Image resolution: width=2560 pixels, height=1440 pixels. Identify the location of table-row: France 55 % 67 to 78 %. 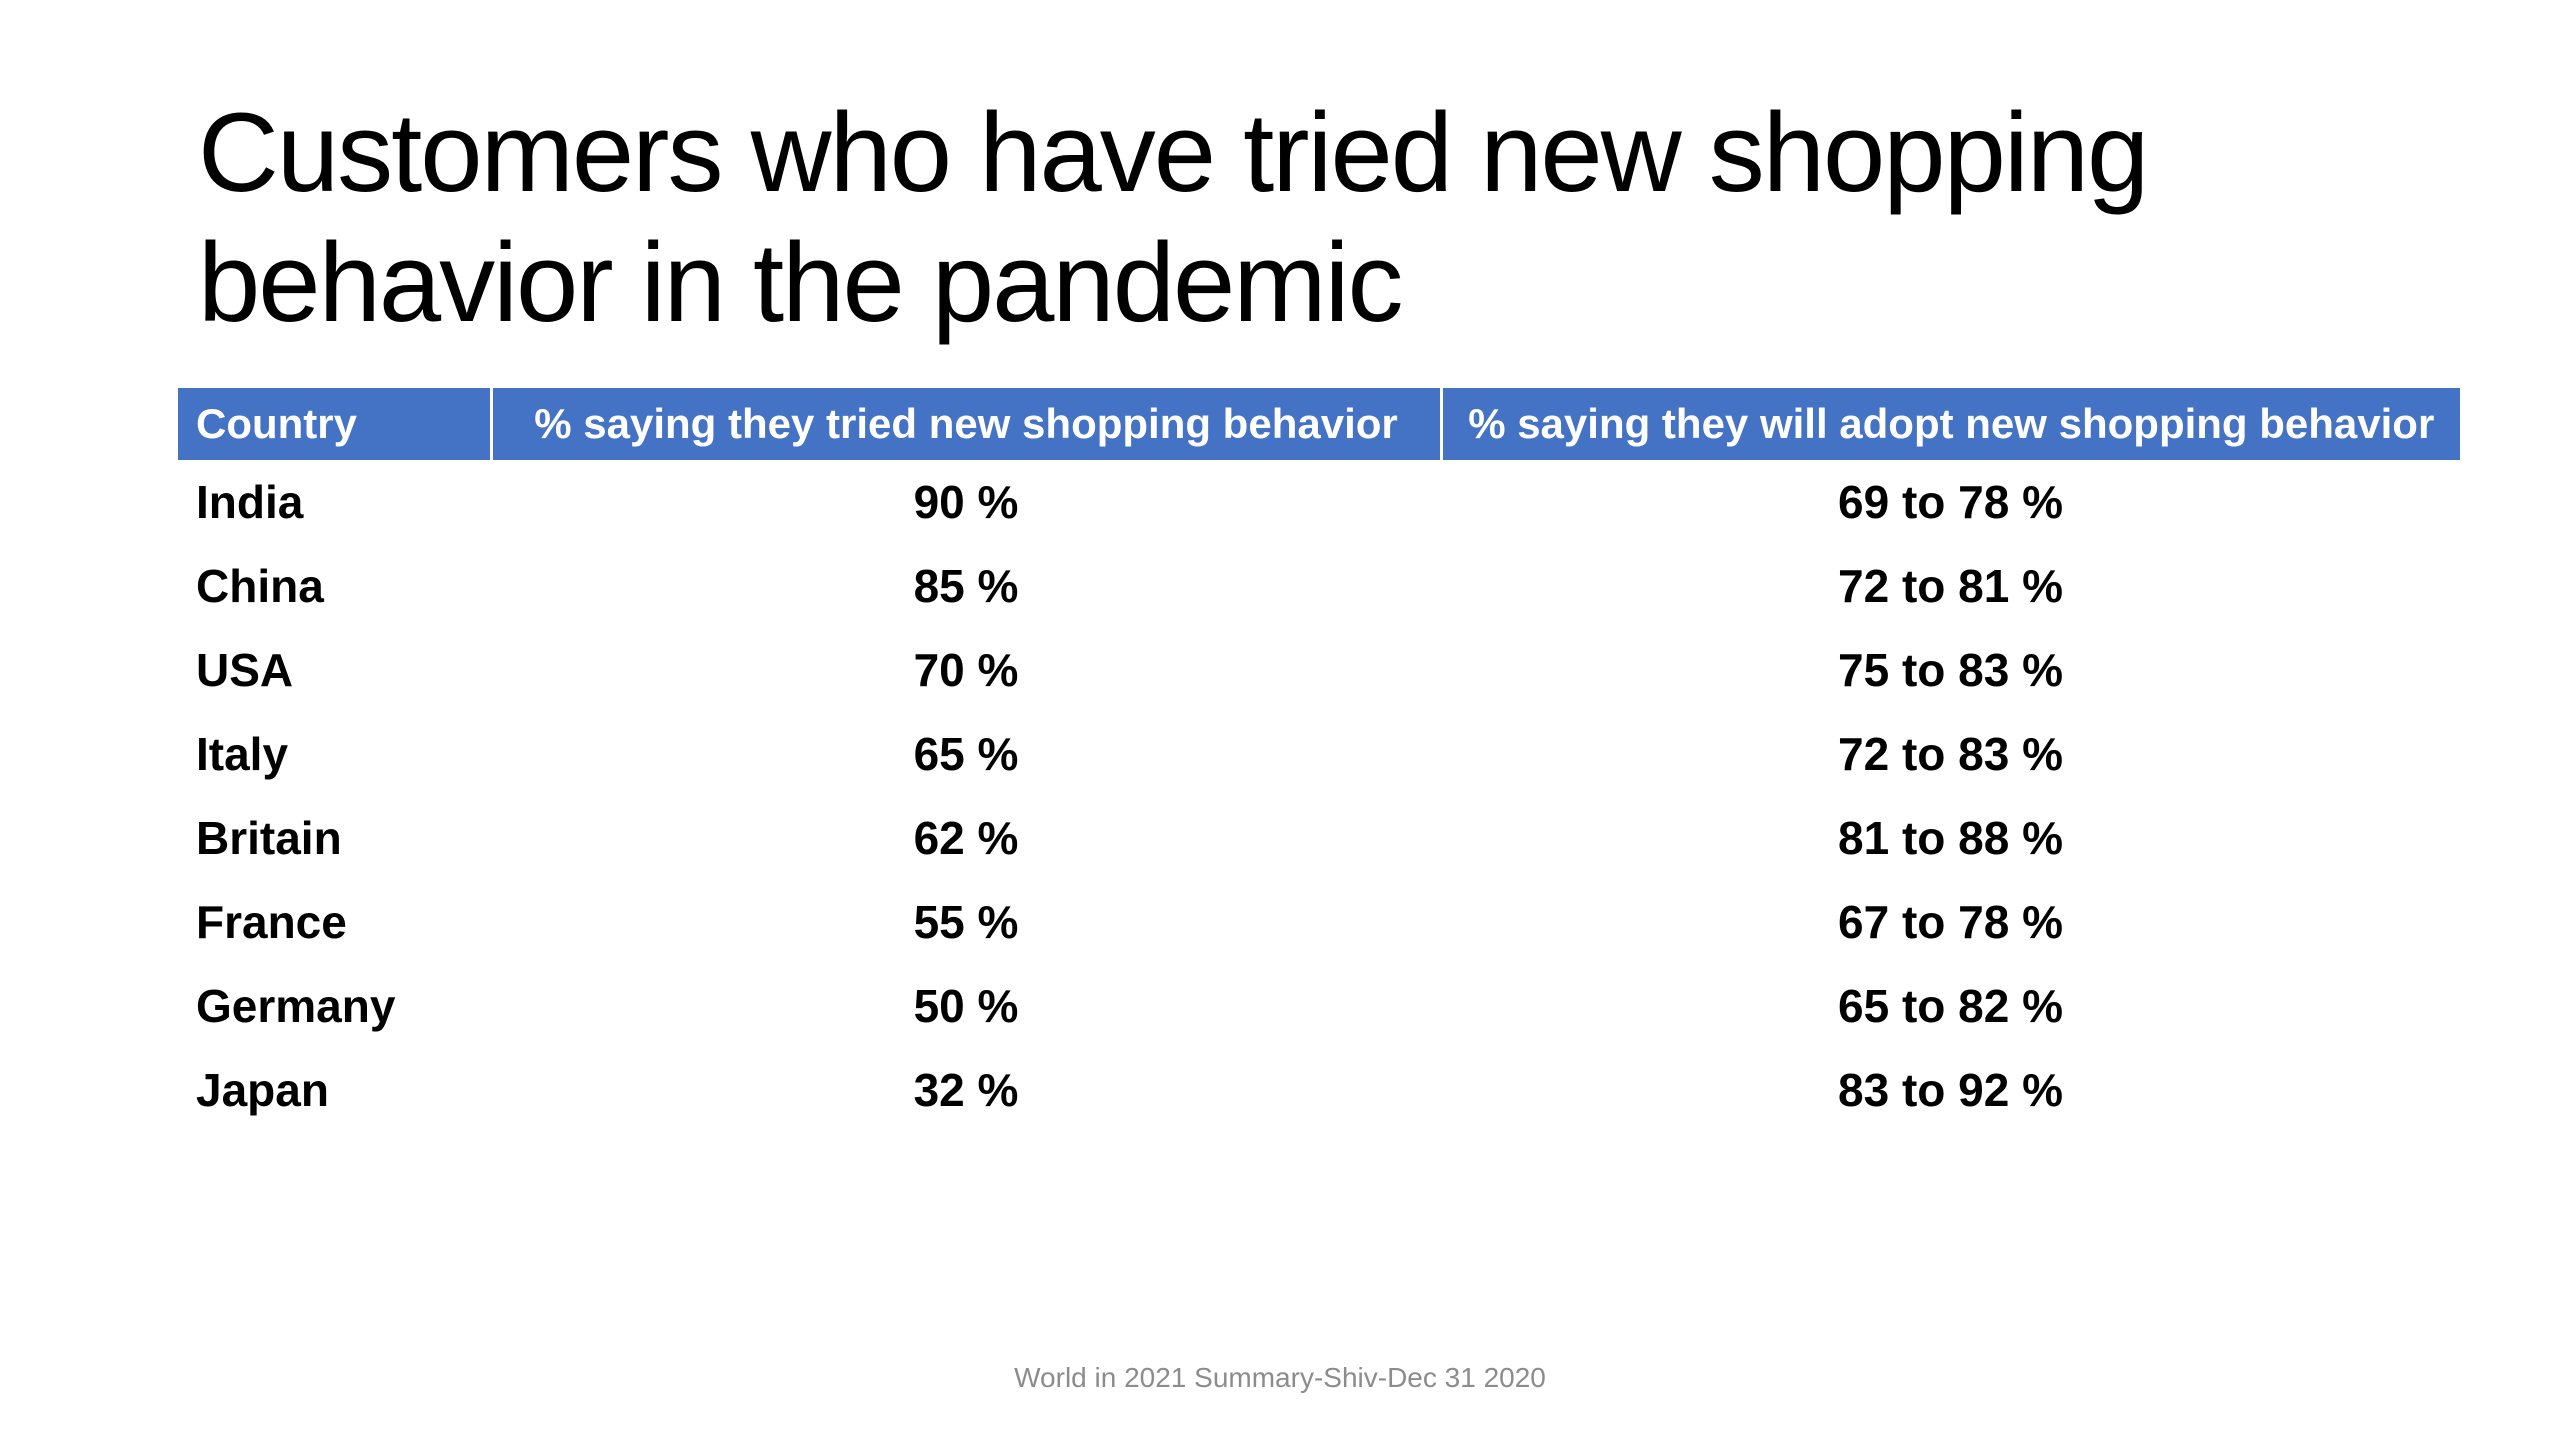
(1319, 922).